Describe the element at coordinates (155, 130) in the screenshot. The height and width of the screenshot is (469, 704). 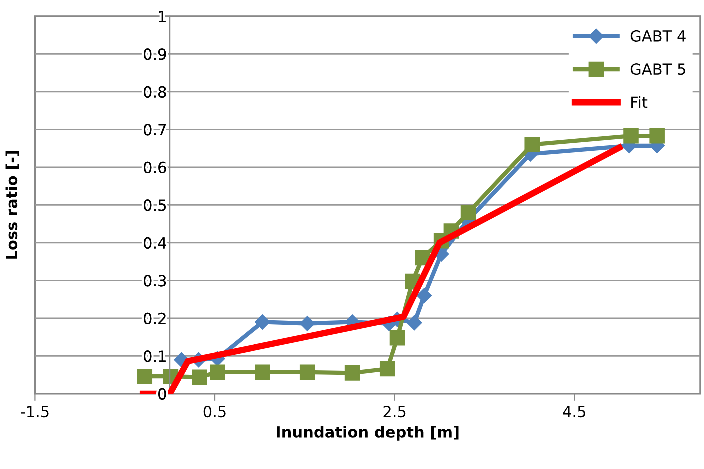
I see `y-tick-label: 0.7` at that location.